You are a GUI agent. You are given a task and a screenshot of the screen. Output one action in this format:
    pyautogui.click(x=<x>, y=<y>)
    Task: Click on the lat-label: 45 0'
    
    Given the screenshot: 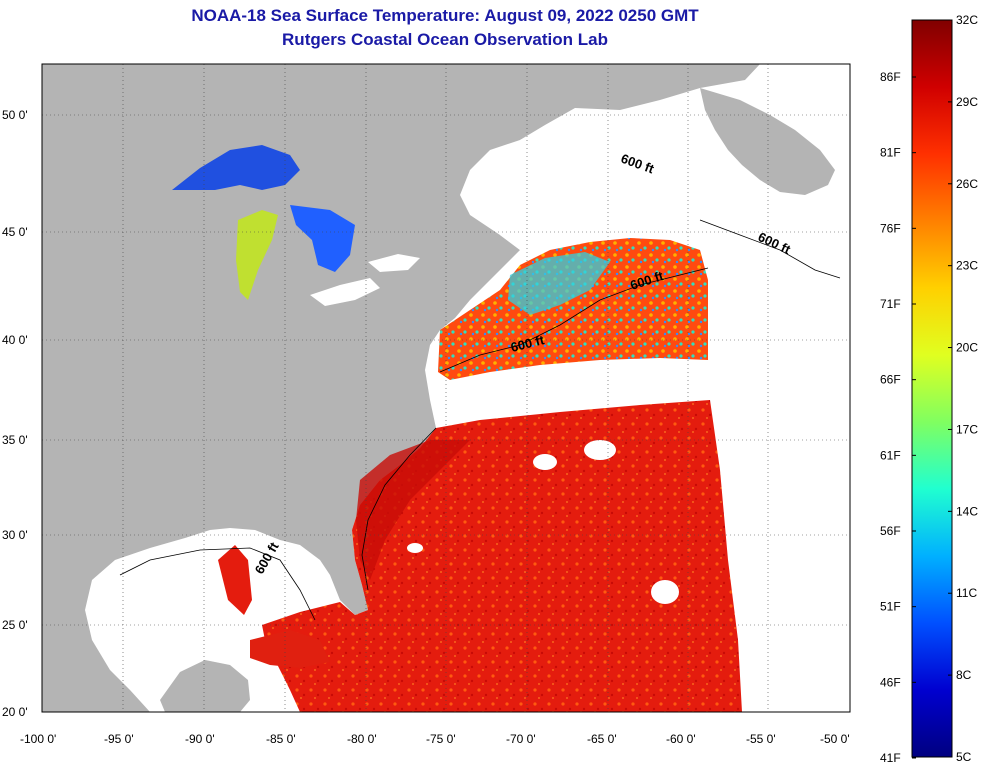 What is the action you would take?
    pyautogui.click(x=15, y=232)
    